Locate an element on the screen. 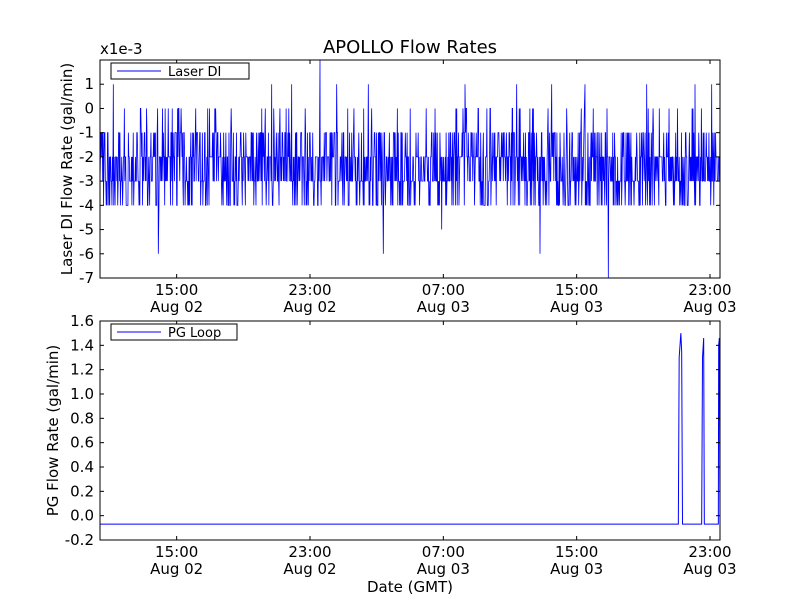 This screenshot has width=800, height=600. y-tick-label: 0.0 is located at coordinates (82, 516).